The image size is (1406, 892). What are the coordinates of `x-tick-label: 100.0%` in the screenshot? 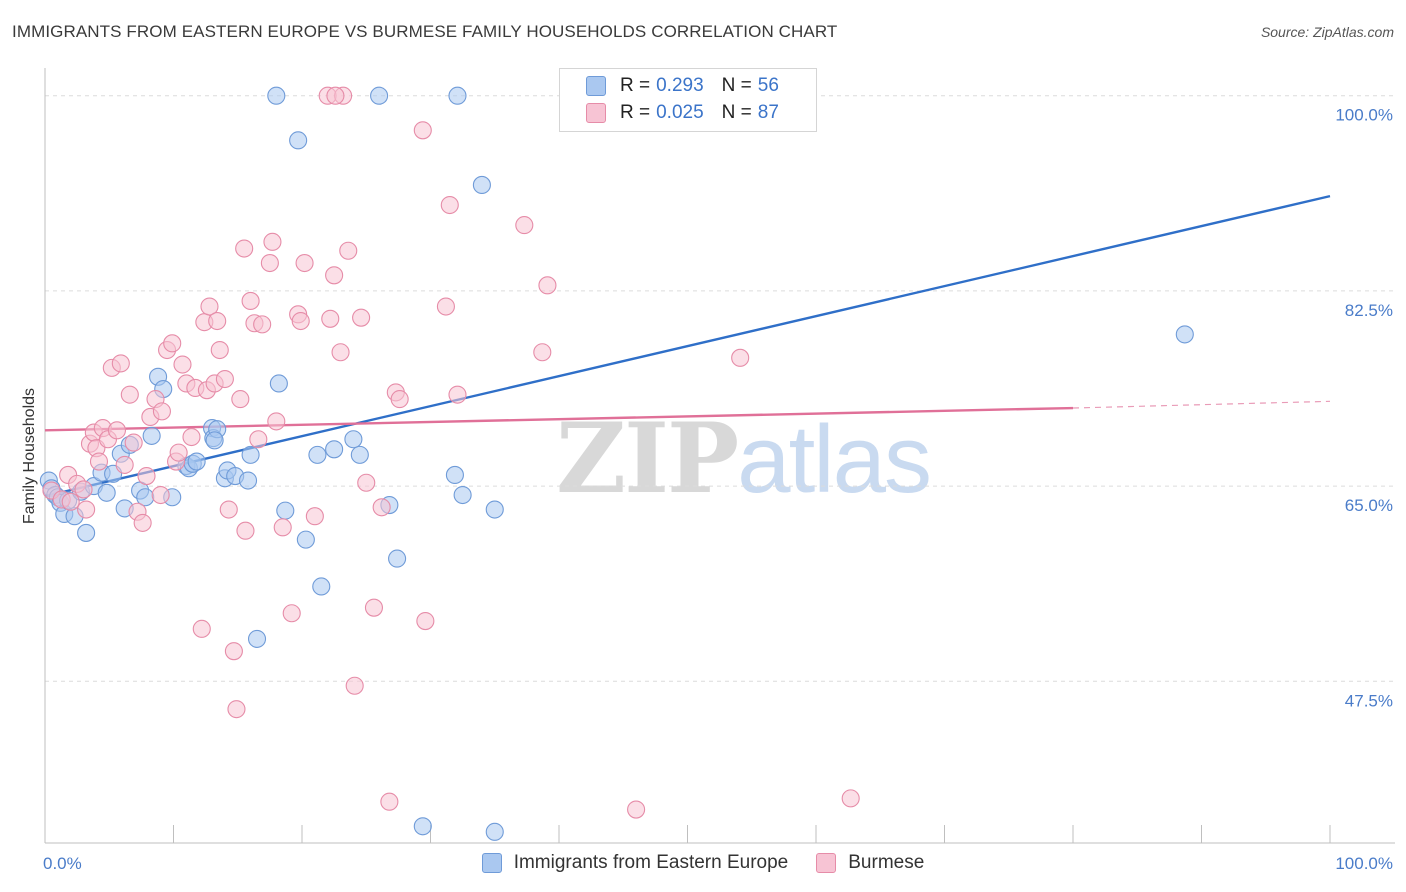 It's located at (1364, 863).